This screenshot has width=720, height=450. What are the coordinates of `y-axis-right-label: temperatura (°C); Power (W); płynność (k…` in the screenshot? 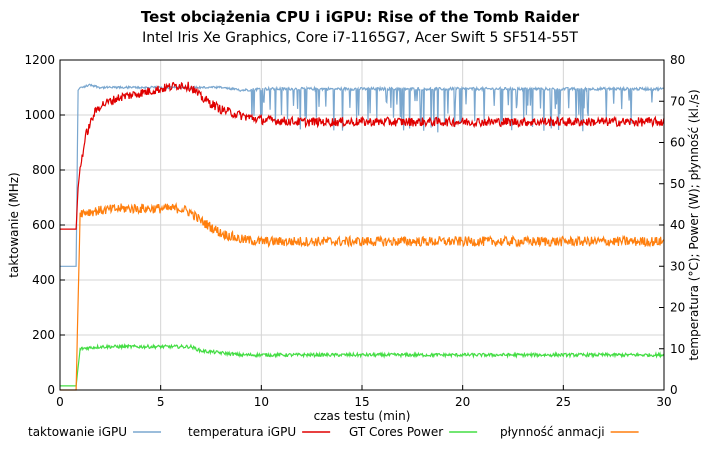 It's located at (694, 224).